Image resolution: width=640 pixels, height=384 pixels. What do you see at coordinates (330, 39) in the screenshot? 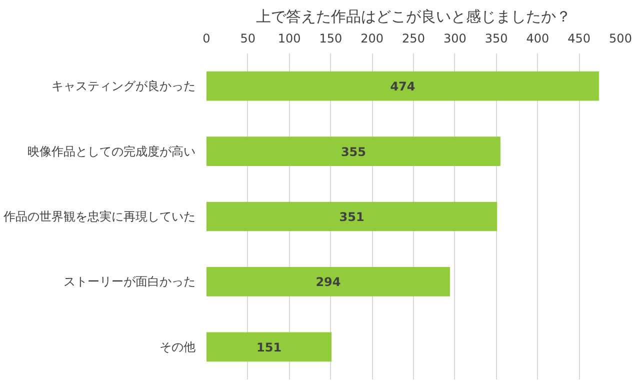
I see `x-tick-label: 150` at bounding box center [330, 39].